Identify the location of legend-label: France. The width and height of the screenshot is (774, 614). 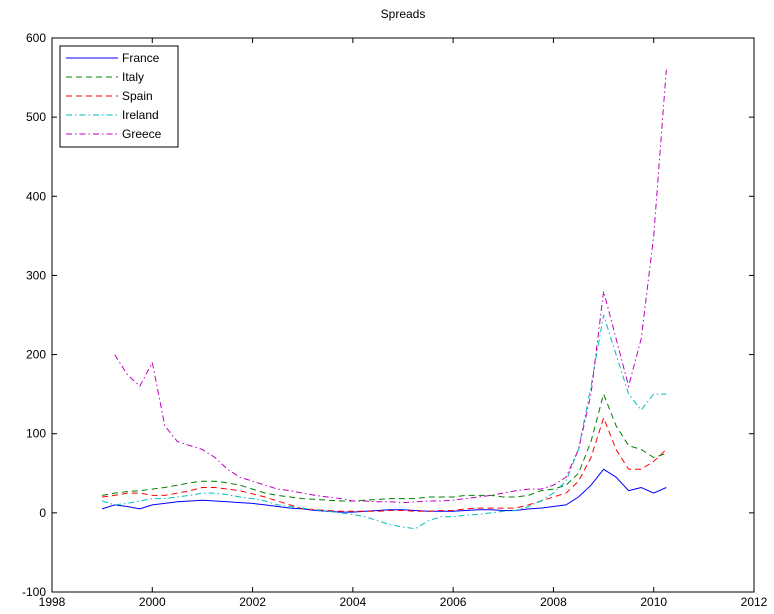
(141, 58).